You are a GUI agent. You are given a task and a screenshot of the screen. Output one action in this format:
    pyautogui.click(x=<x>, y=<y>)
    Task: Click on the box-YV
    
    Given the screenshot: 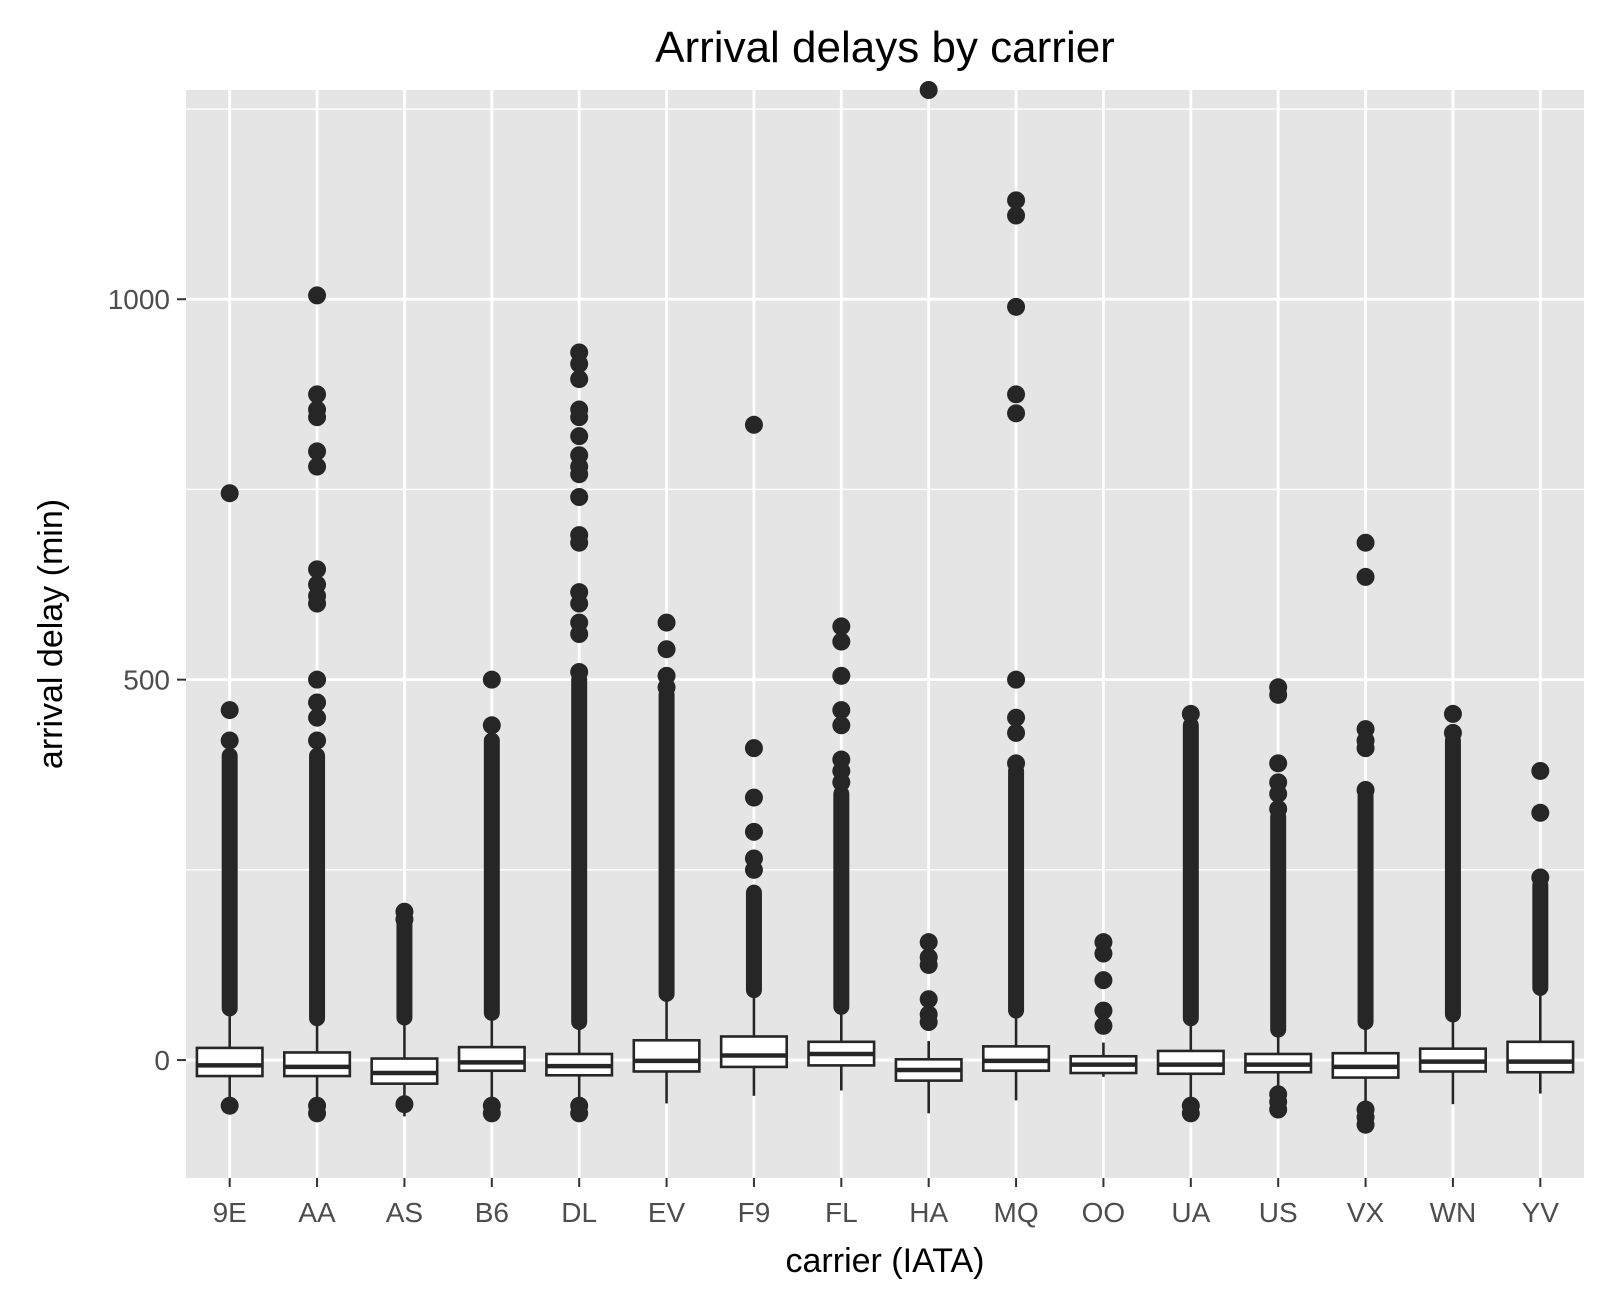 What is the action you would take?
    pyautogui.click(x=1540, y=985)
    